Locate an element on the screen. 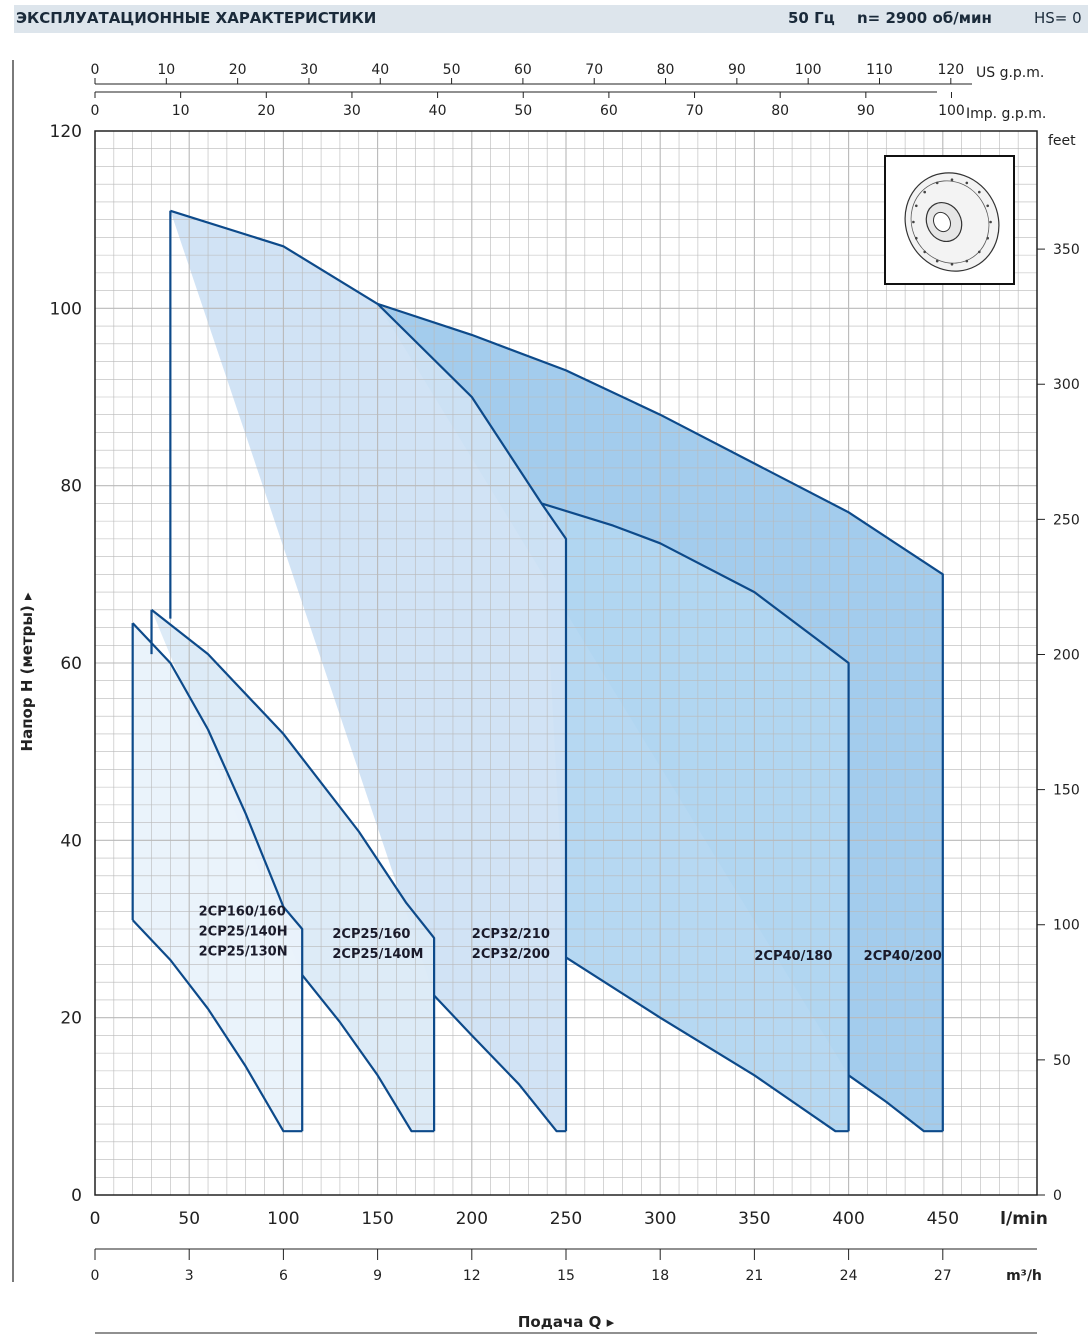  x-tick-label: 300 is located at coordinates (660, 1219).